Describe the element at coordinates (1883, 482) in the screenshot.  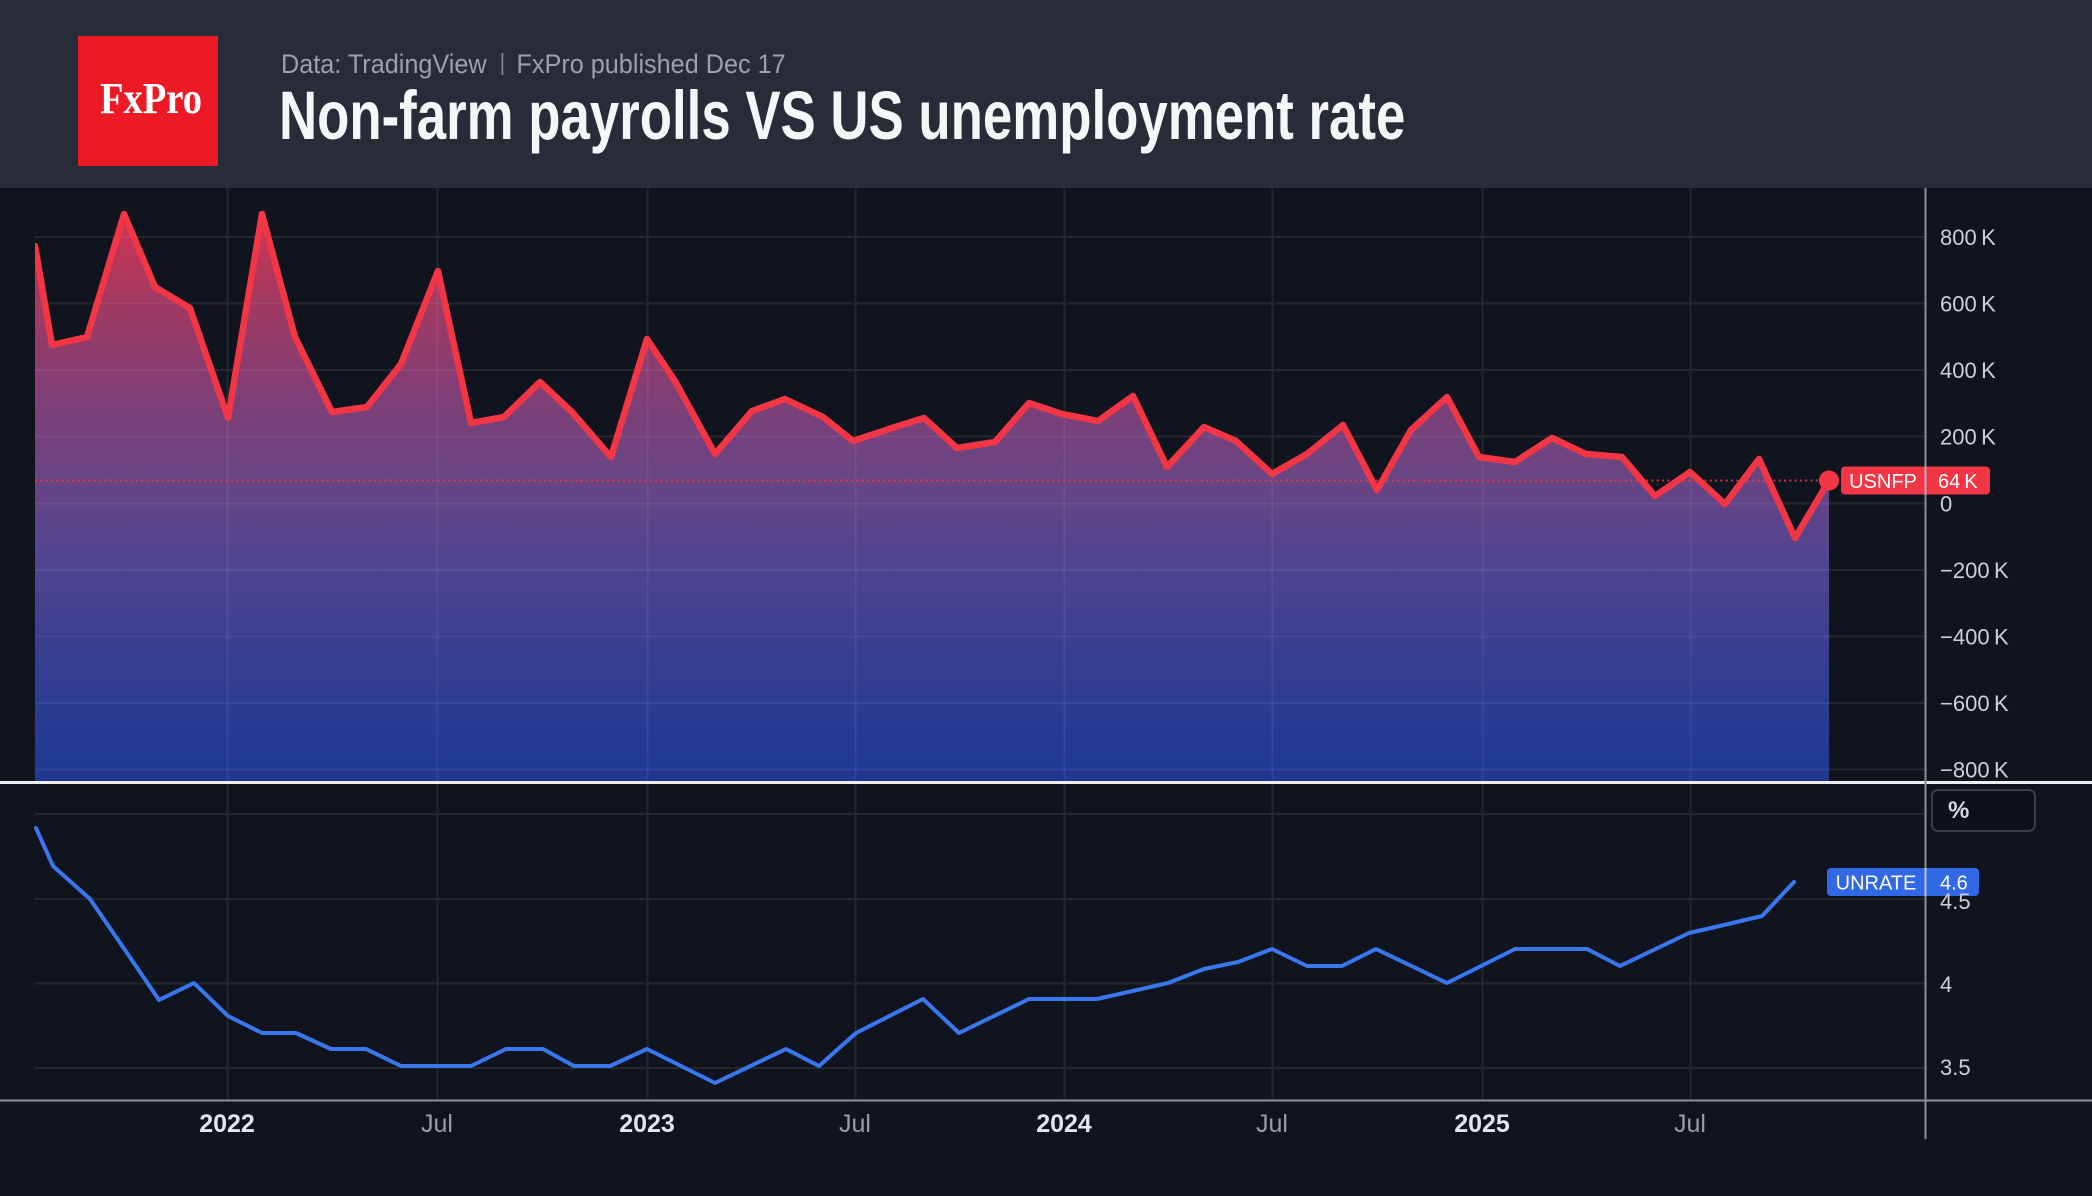
I see `svg-text: USNFP` at that location.